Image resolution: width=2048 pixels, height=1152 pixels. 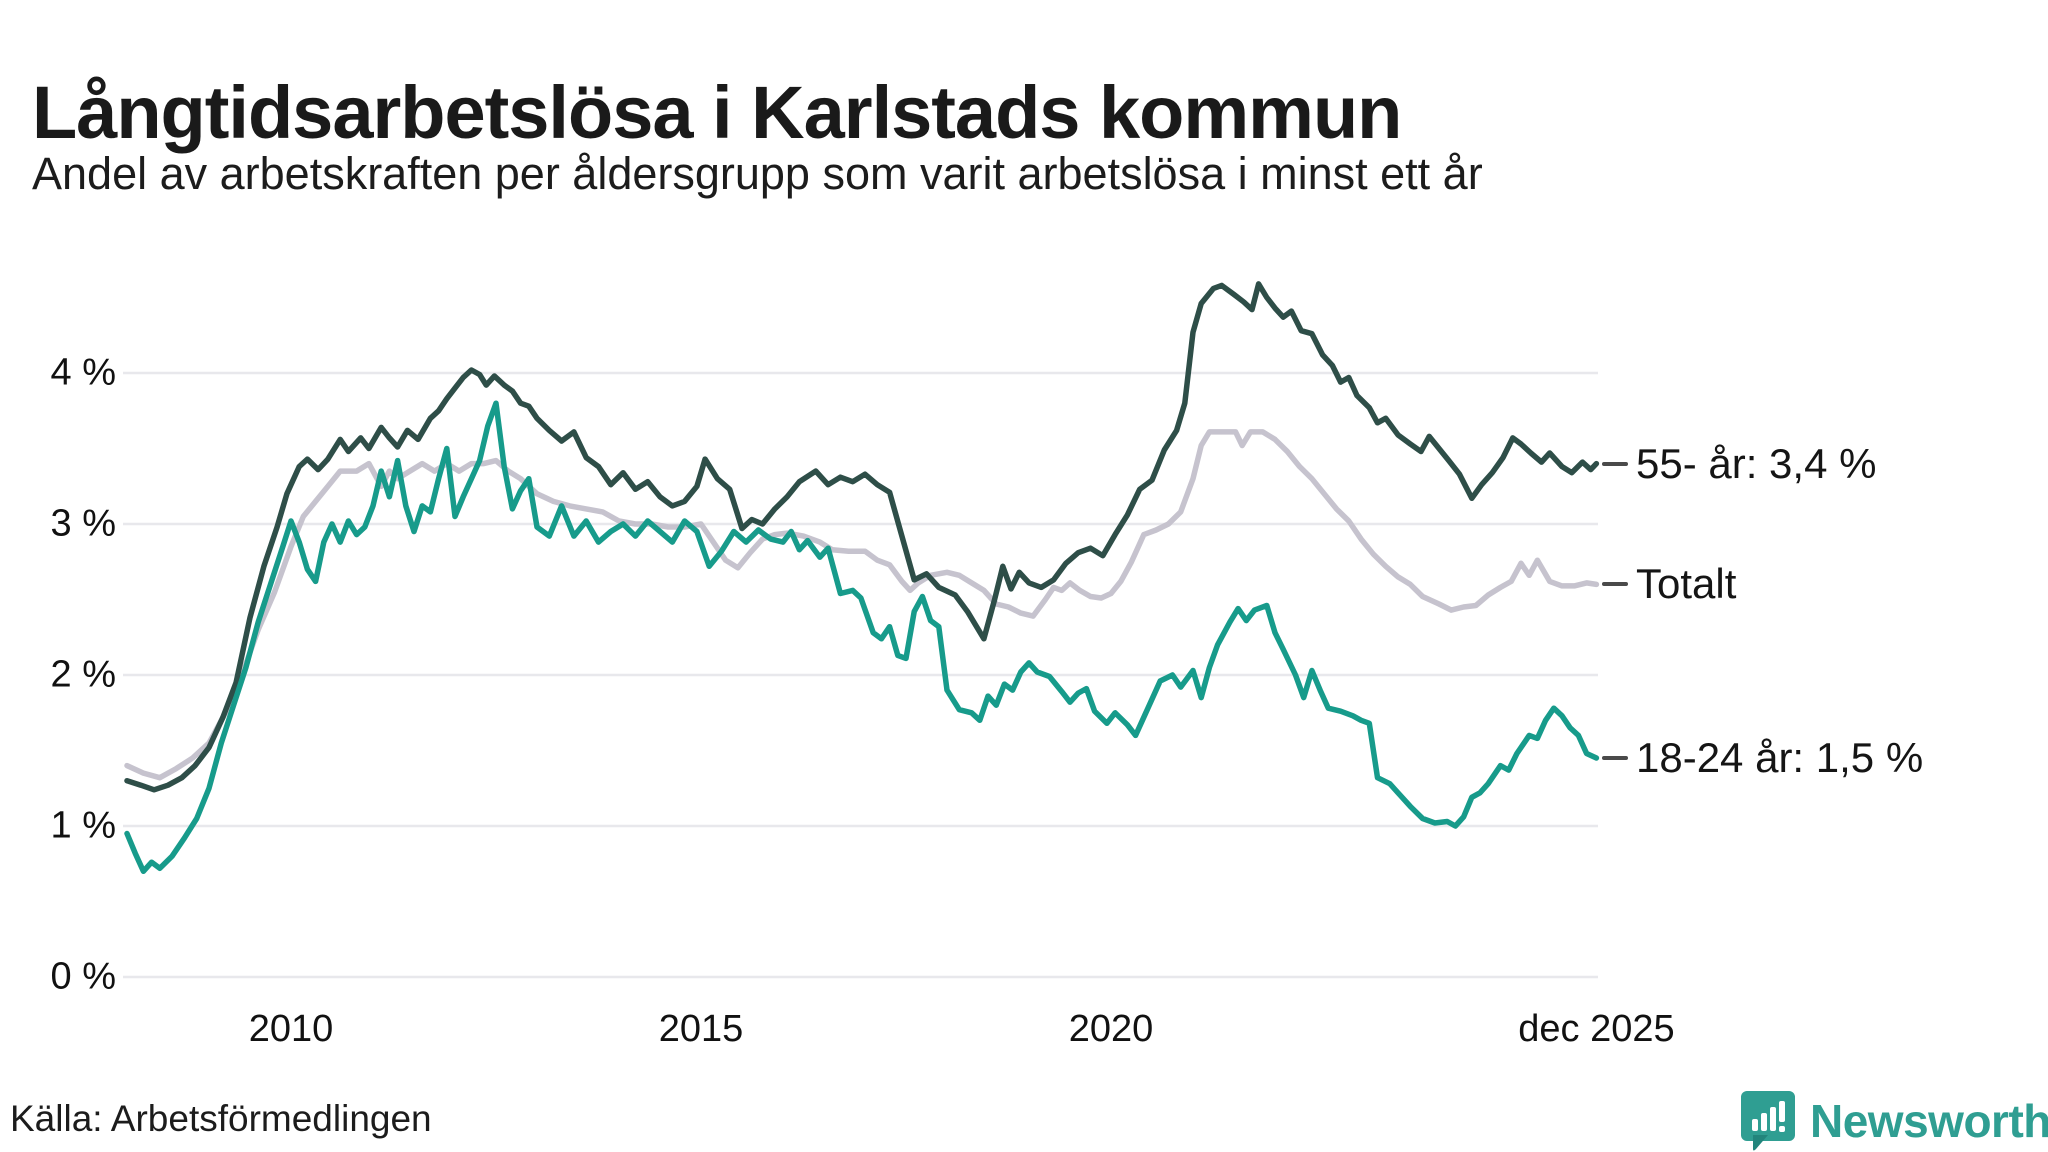 What do you see at coordinates (717, 112) in the screenshot?
I see `page-title: Långtidsarbetslösa i Karlstads kommun` at bounding box center [717, 112].